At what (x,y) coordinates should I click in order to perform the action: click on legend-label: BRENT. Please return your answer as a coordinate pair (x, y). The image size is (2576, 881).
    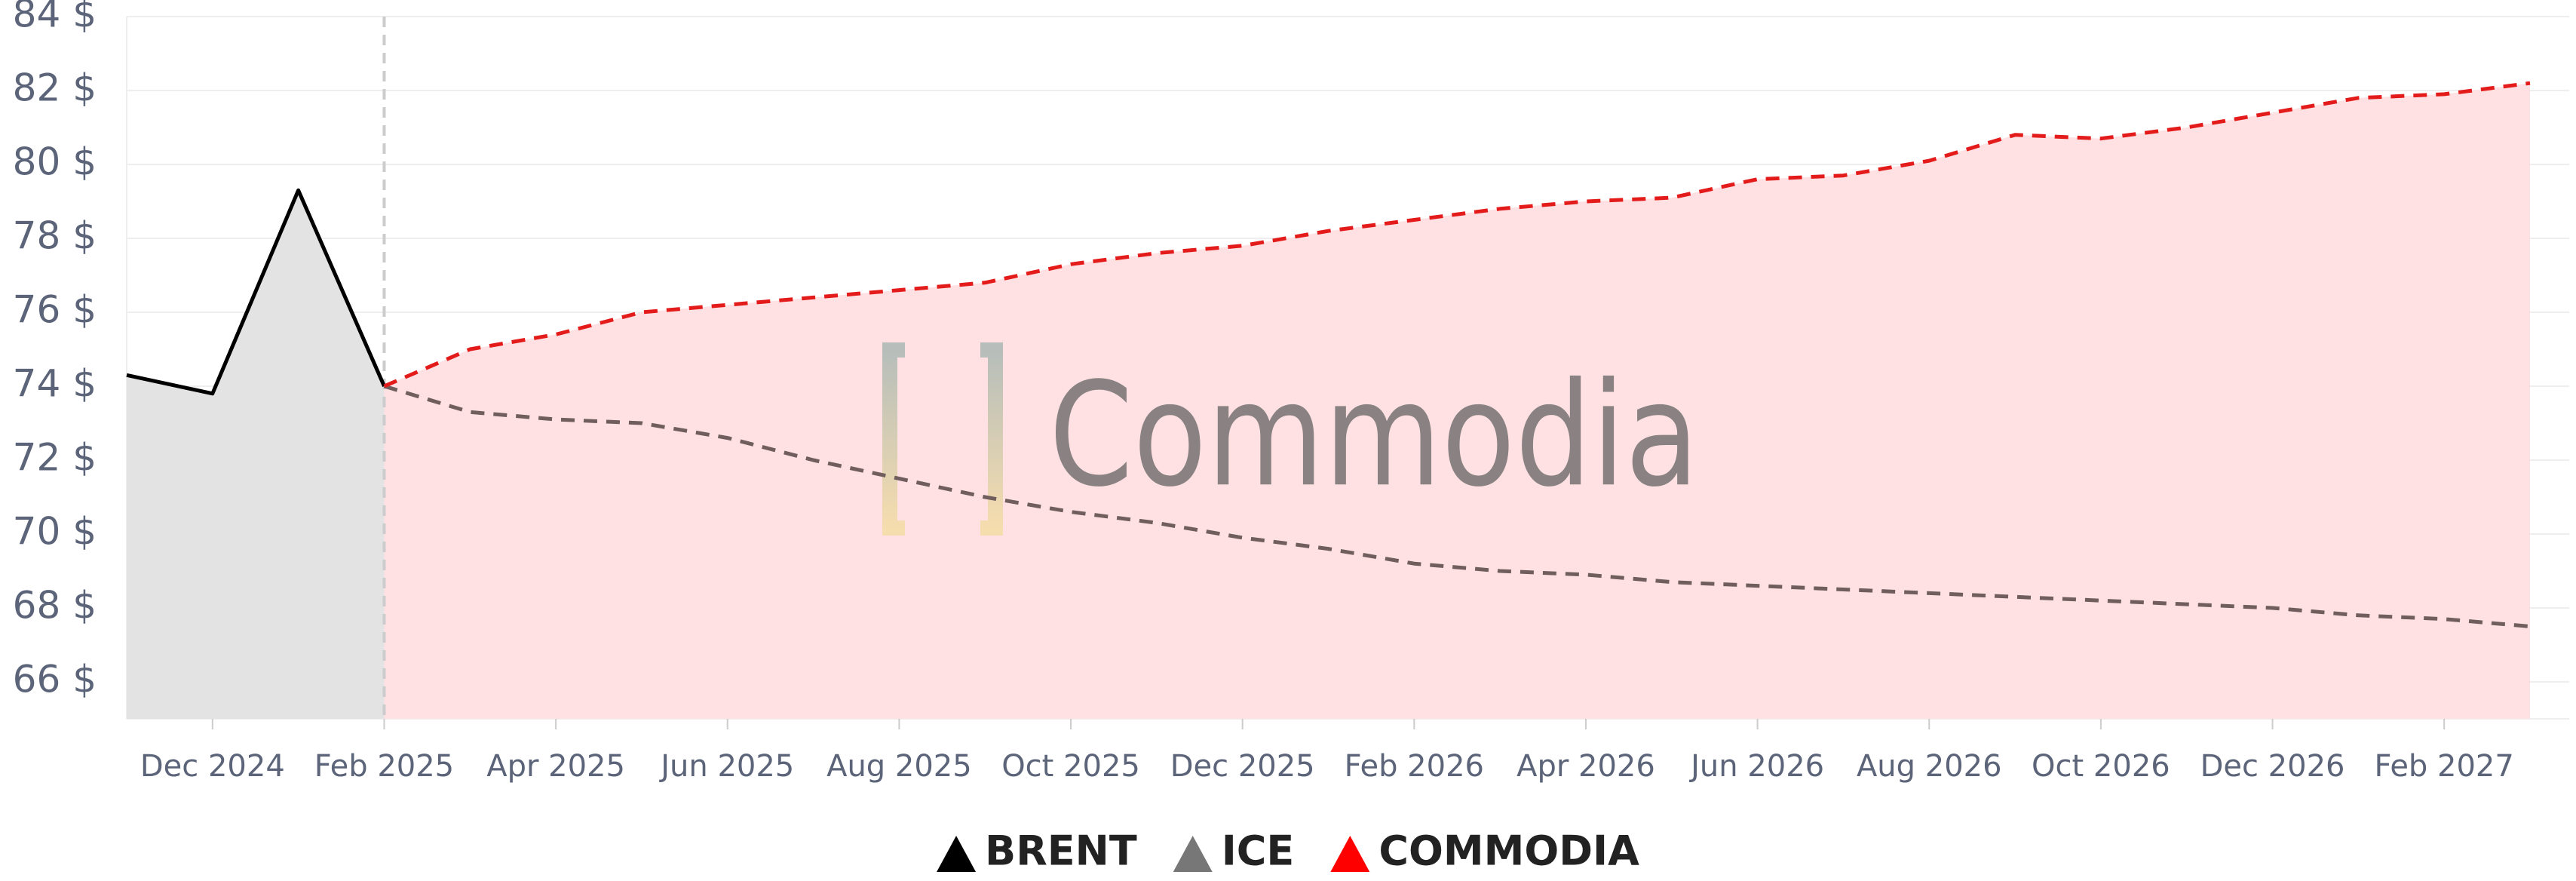
    Looking at the image, I should click on (1061, 851).